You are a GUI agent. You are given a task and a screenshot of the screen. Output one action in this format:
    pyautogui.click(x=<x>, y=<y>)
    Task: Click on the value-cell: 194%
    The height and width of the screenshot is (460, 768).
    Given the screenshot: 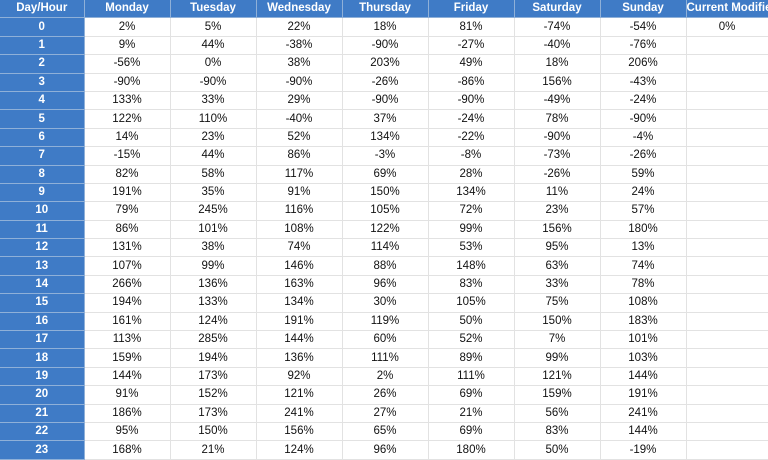 What is the action you would take?
    pyautogui.click(x=127, y=303)
    